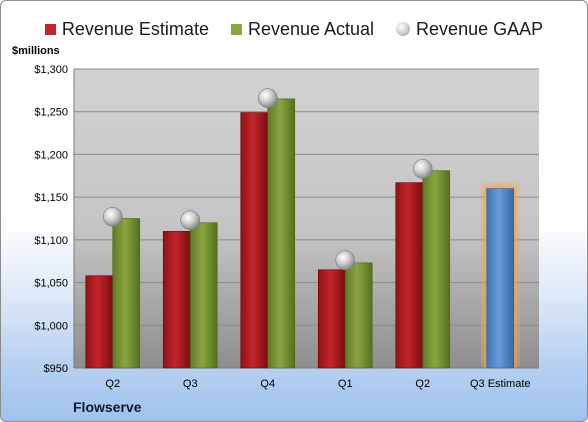 This screenshot has width=588, height=422. Describe the element at coordinates (51, 284) in the screenshot. I see `y-tick-label: $1,050` at that location.